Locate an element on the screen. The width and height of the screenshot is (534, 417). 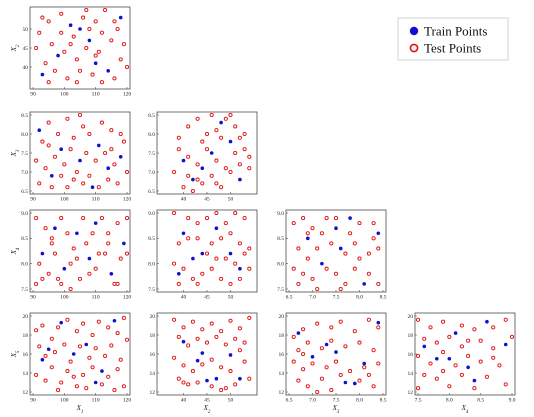
x-tick-label: 45 is located at coordinates (207, 200).